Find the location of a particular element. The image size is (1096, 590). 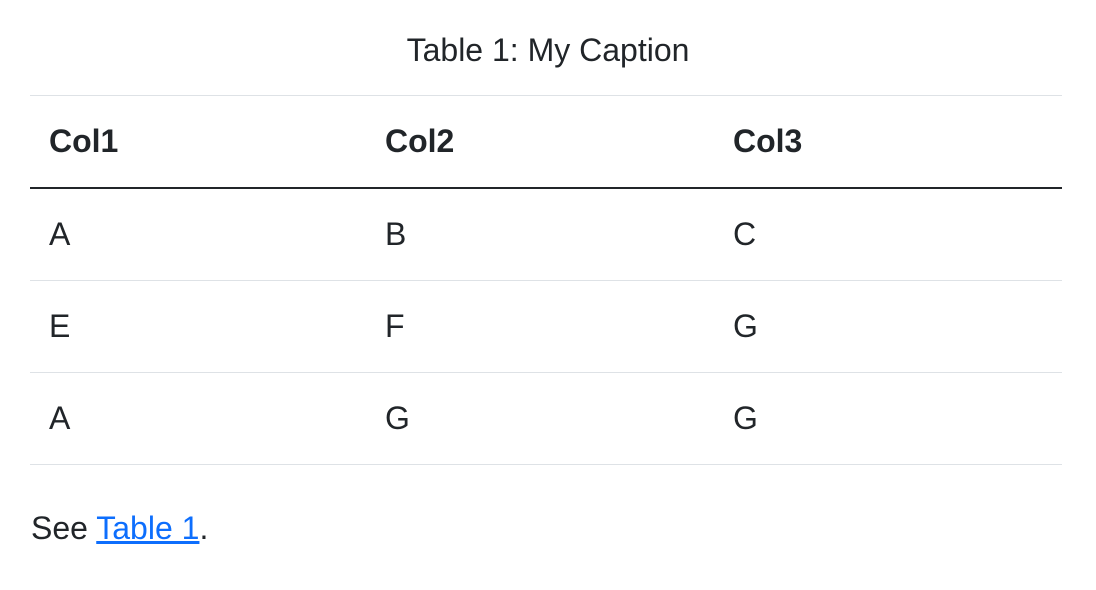

column-header: Col3 is located at coordinates (888, 142).